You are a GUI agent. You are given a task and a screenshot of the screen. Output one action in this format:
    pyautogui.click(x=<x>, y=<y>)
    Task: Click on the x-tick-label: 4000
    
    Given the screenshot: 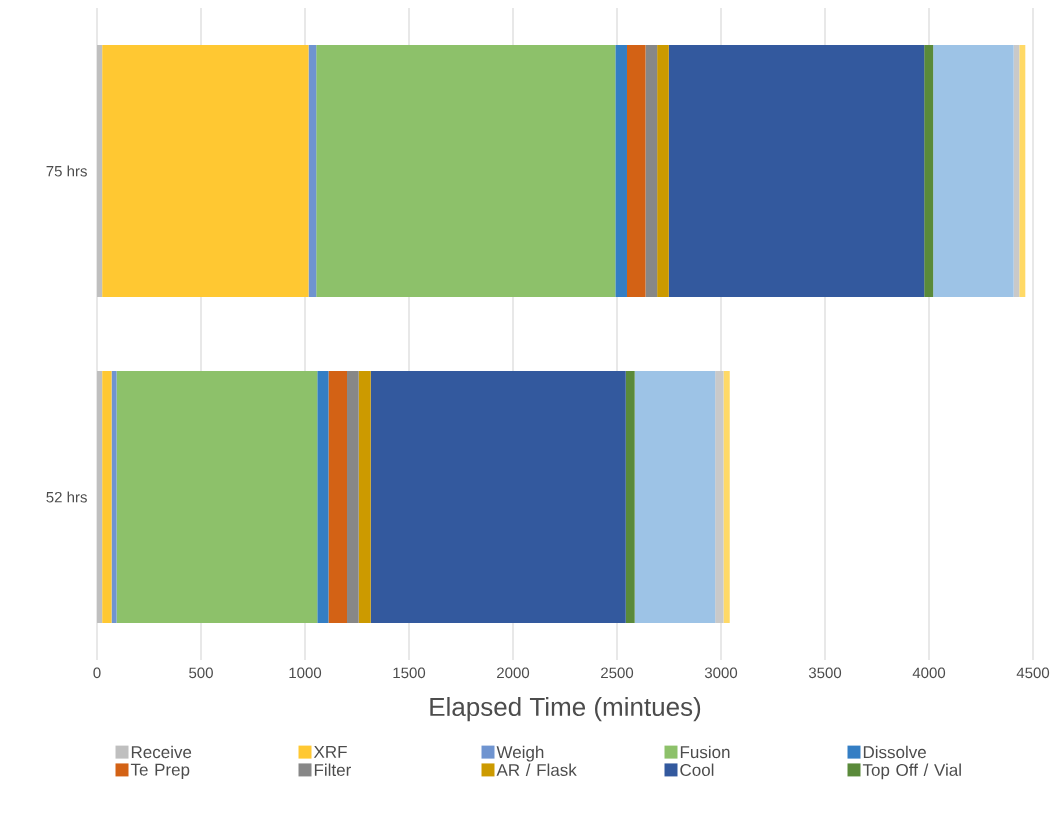 What is the action you would take?
    pyautogui.click(x=929, y=673)
    